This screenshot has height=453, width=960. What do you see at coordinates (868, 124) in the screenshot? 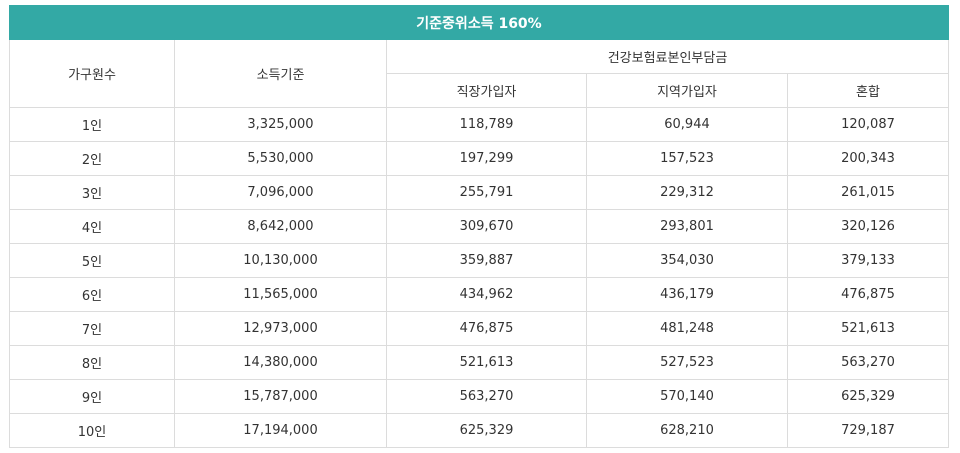
I see `cell-mixed: 120,087` at bounding box center [868, 124].